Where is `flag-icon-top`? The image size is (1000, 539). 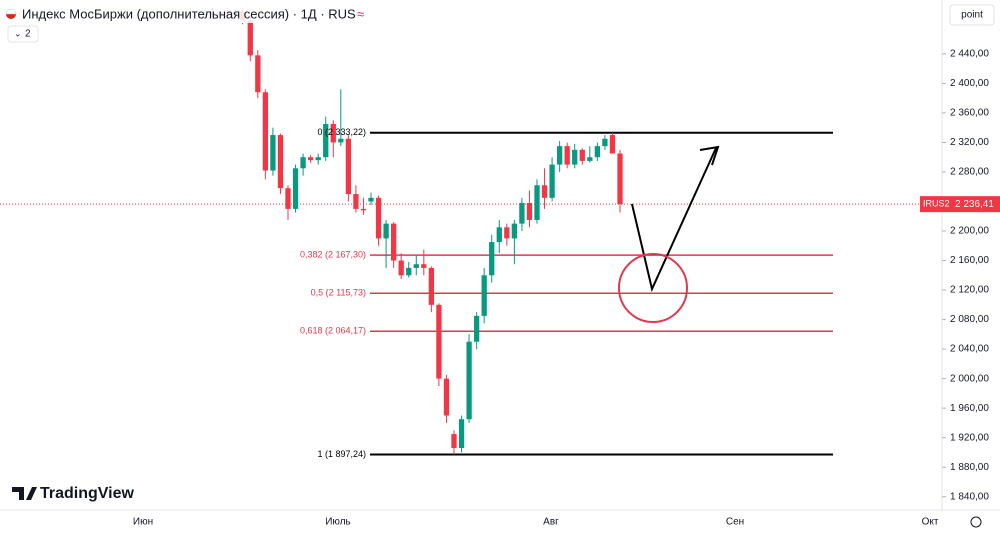 flag-icon-top is located at coordinates (11, 11).